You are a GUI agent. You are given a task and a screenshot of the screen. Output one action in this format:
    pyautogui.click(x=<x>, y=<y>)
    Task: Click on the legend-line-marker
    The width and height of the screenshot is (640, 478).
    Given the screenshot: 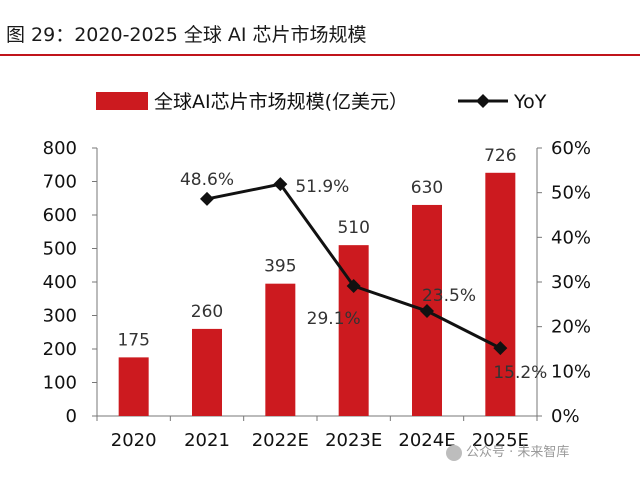 What is the action you would take?
    pyautogui.click(x=483, y=101)
    